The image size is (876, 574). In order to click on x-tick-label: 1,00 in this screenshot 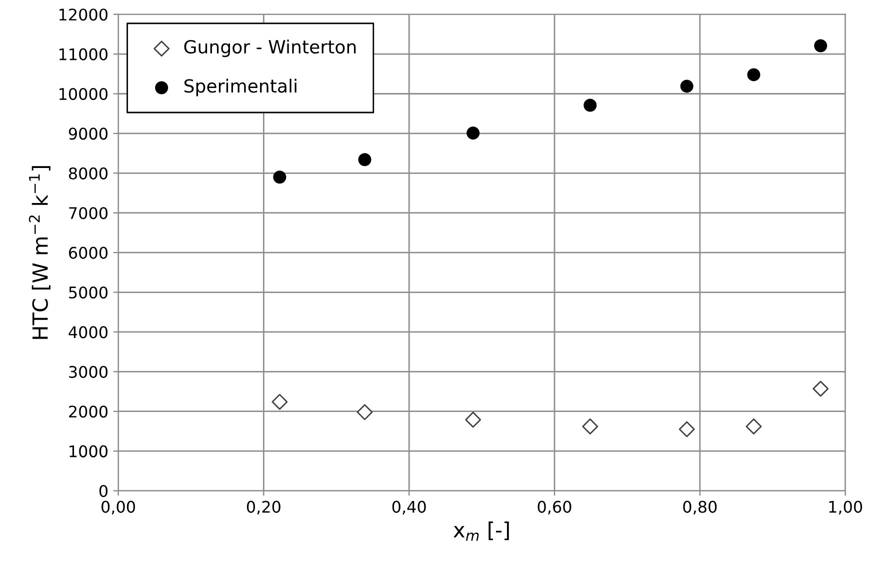, I will do `click(845, 507)`.